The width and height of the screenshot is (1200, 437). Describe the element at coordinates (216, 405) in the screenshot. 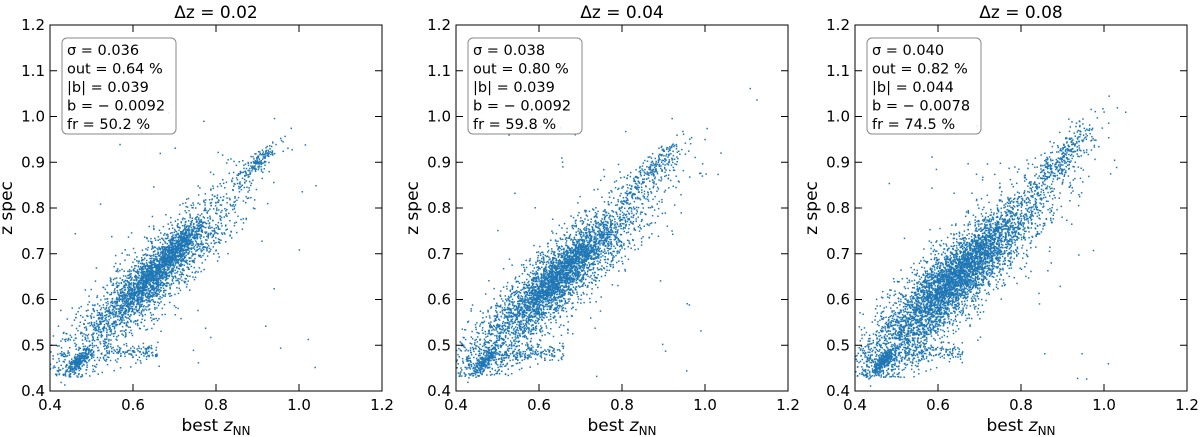

I see `x-tick-label: 0.8` at that location.